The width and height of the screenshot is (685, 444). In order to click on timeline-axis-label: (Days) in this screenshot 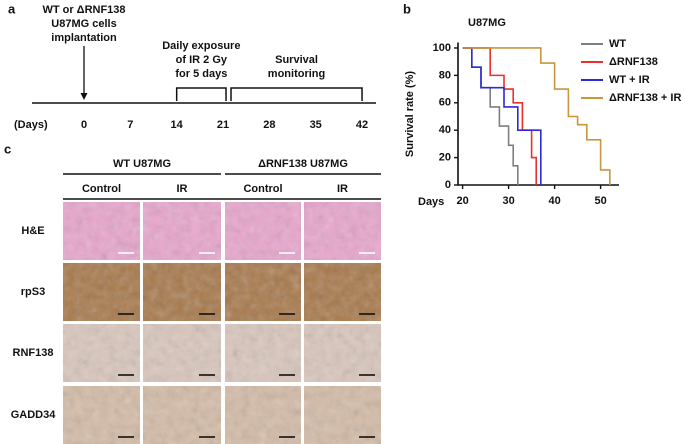, I will do `click(31, 125)`.